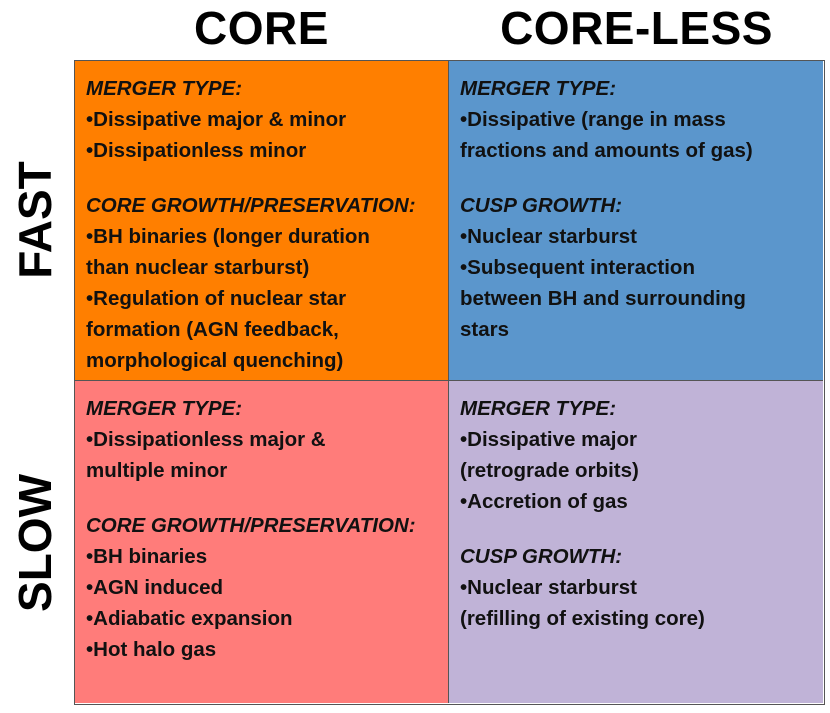  I want to click on merger-type-item: •Dissipationless minor, so click(196, 150).